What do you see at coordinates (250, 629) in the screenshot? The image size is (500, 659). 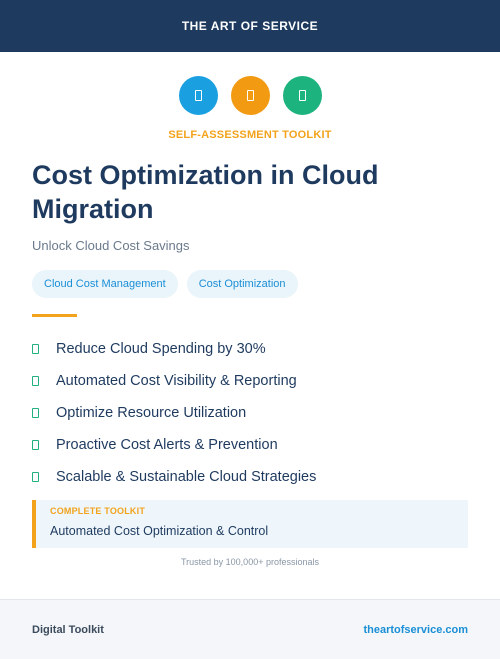 I see `footer-bar: Digital Toolkit theartofservice.com` at bounding box center [250, 629].